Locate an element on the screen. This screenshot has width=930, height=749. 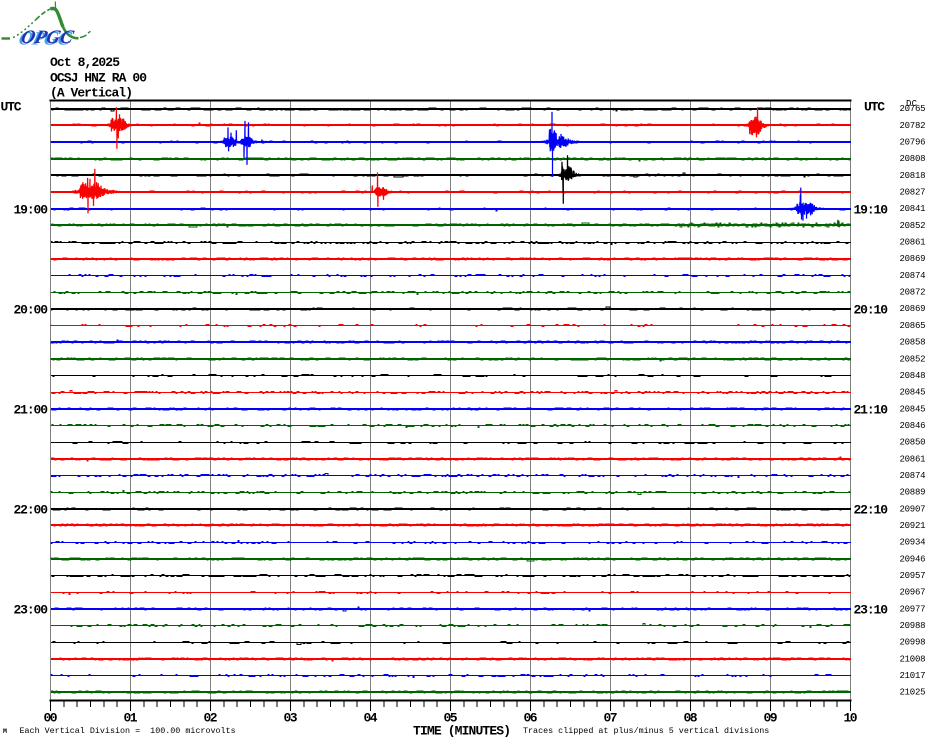
svg-text: 20998 is located at coordinates (913, 643).